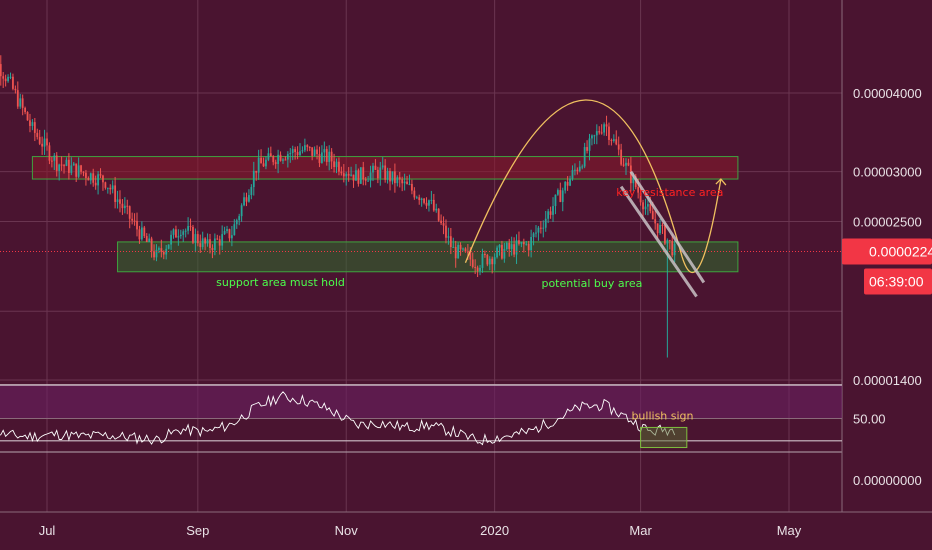 The height and width of the screenshot is (550, 932). What do you see at coordinates (887, 172) in the screenshot?
I see `price-tick-label: 0.00003000` at bounding box center [887, 172].